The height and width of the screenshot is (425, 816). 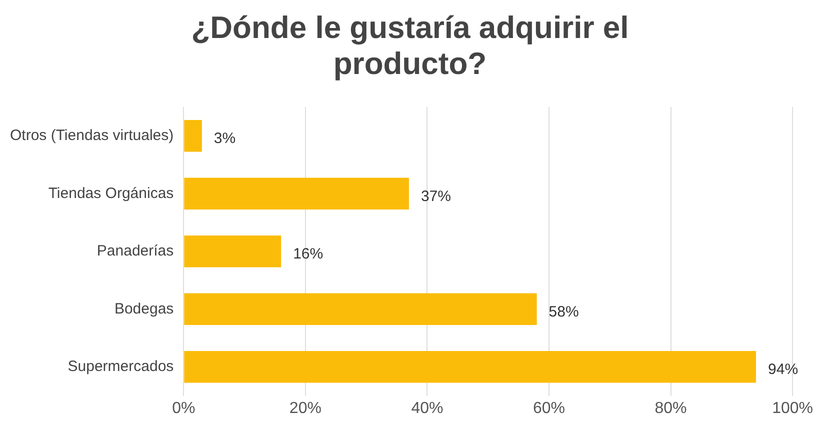 I want to click on x-tick-label: 20%, so click(x=305, y=408).